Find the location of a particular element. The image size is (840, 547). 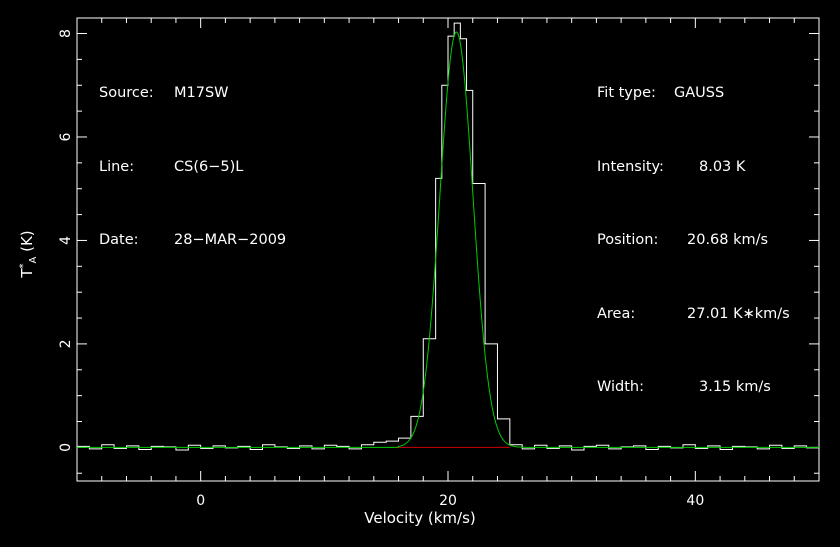

source-label: Source: is located at coordinates (126, 93).